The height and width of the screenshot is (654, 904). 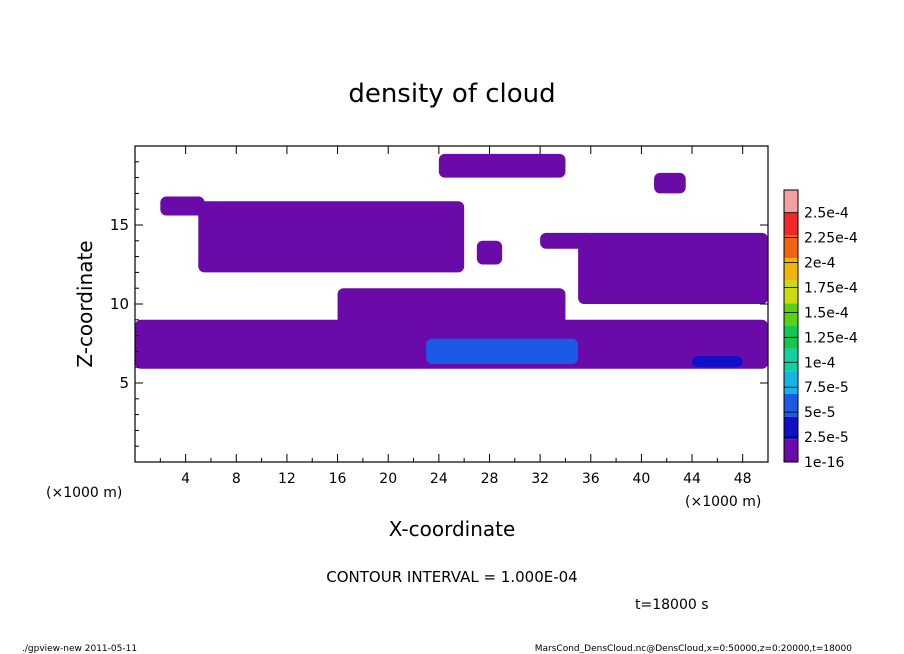 What do you see at coordinates (826, 214) in the screenshot?
I see `colorbar-label: 2.5e-4` at bounding box center [826, 214].